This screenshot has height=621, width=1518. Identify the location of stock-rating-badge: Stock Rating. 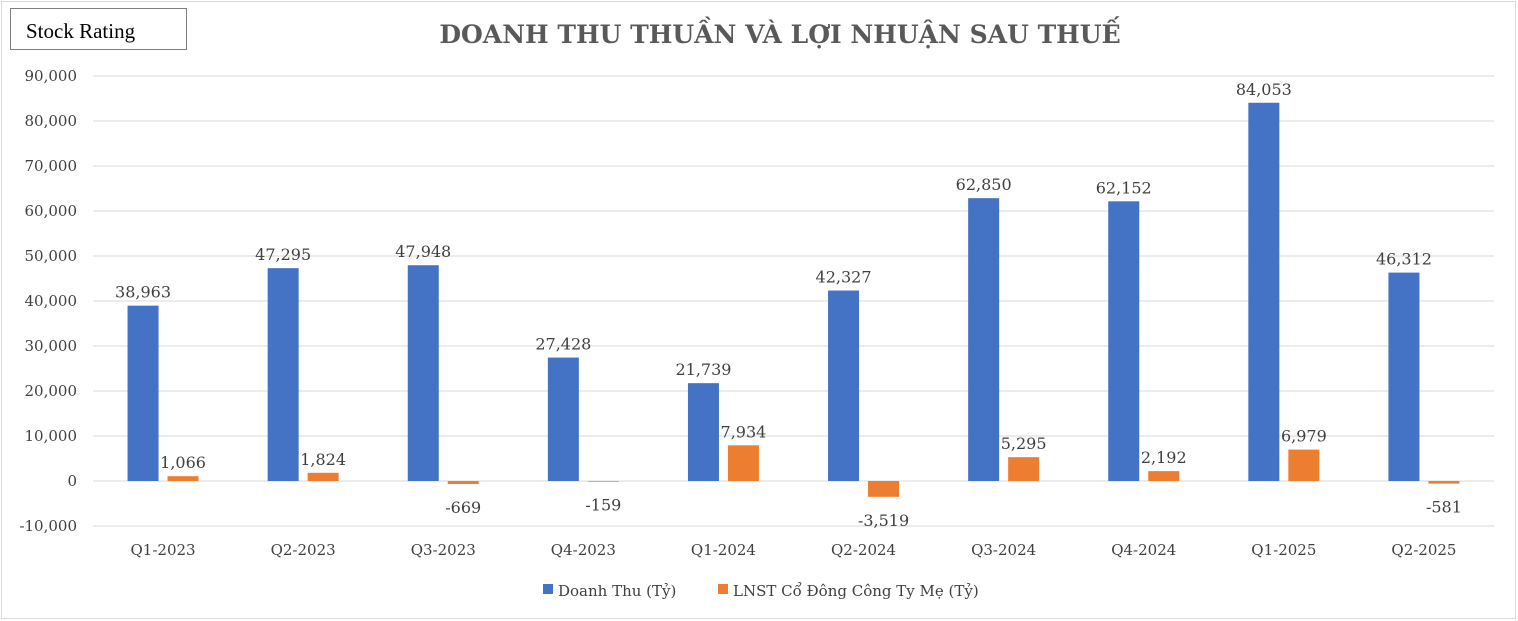
(98, 29).